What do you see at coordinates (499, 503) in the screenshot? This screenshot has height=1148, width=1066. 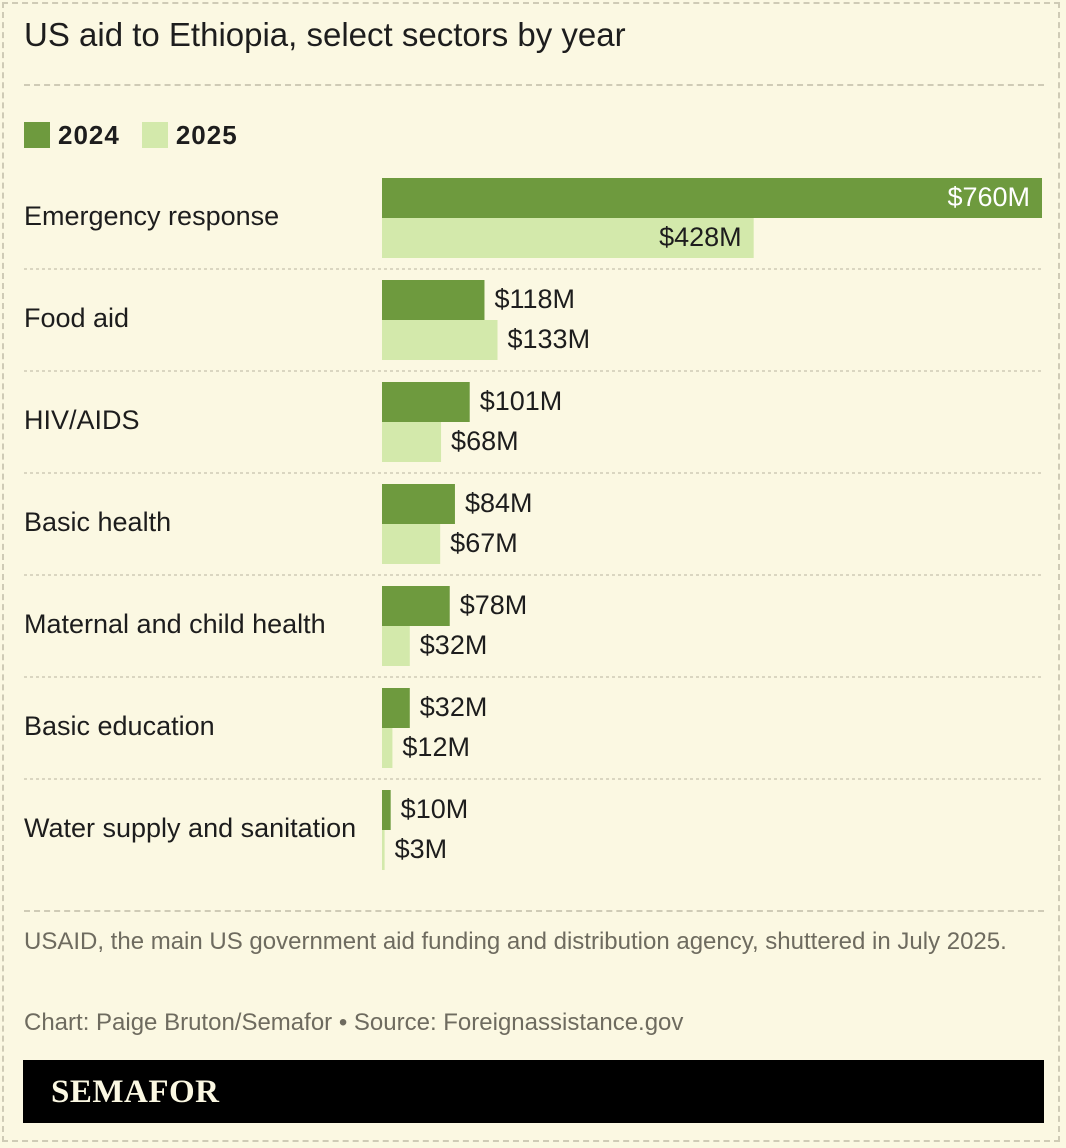 I see `data-label-2024-basic-health: $84M` at bounding box center [499, 503].